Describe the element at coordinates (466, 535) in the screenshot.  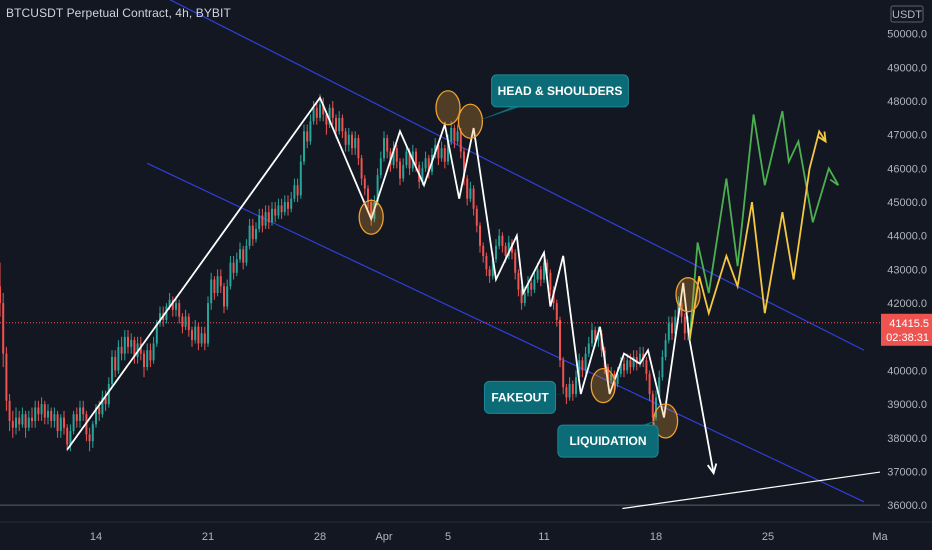
I see `time-axis: 14 21 28 Apr 5 11 18 25 Ma` at that location.